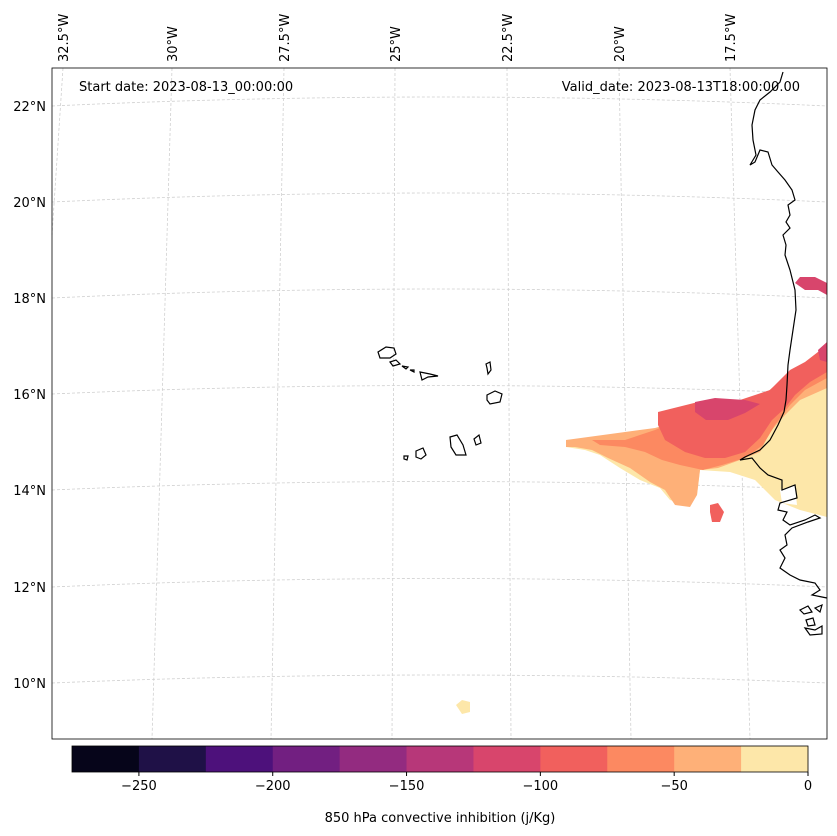 Image resolution: width=837 pixels, height=836 pixels. What do you see at coordinates (285, 38) in the screenshot?
I see `lon-label: 27.5°W` at bounding box center [285, 38].